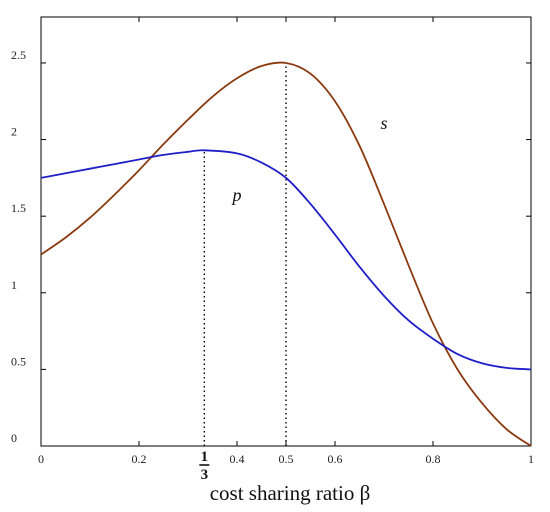 This screenshot has width=550, height=512. I want to click on y-tick-label: 1, so click(14, 285).